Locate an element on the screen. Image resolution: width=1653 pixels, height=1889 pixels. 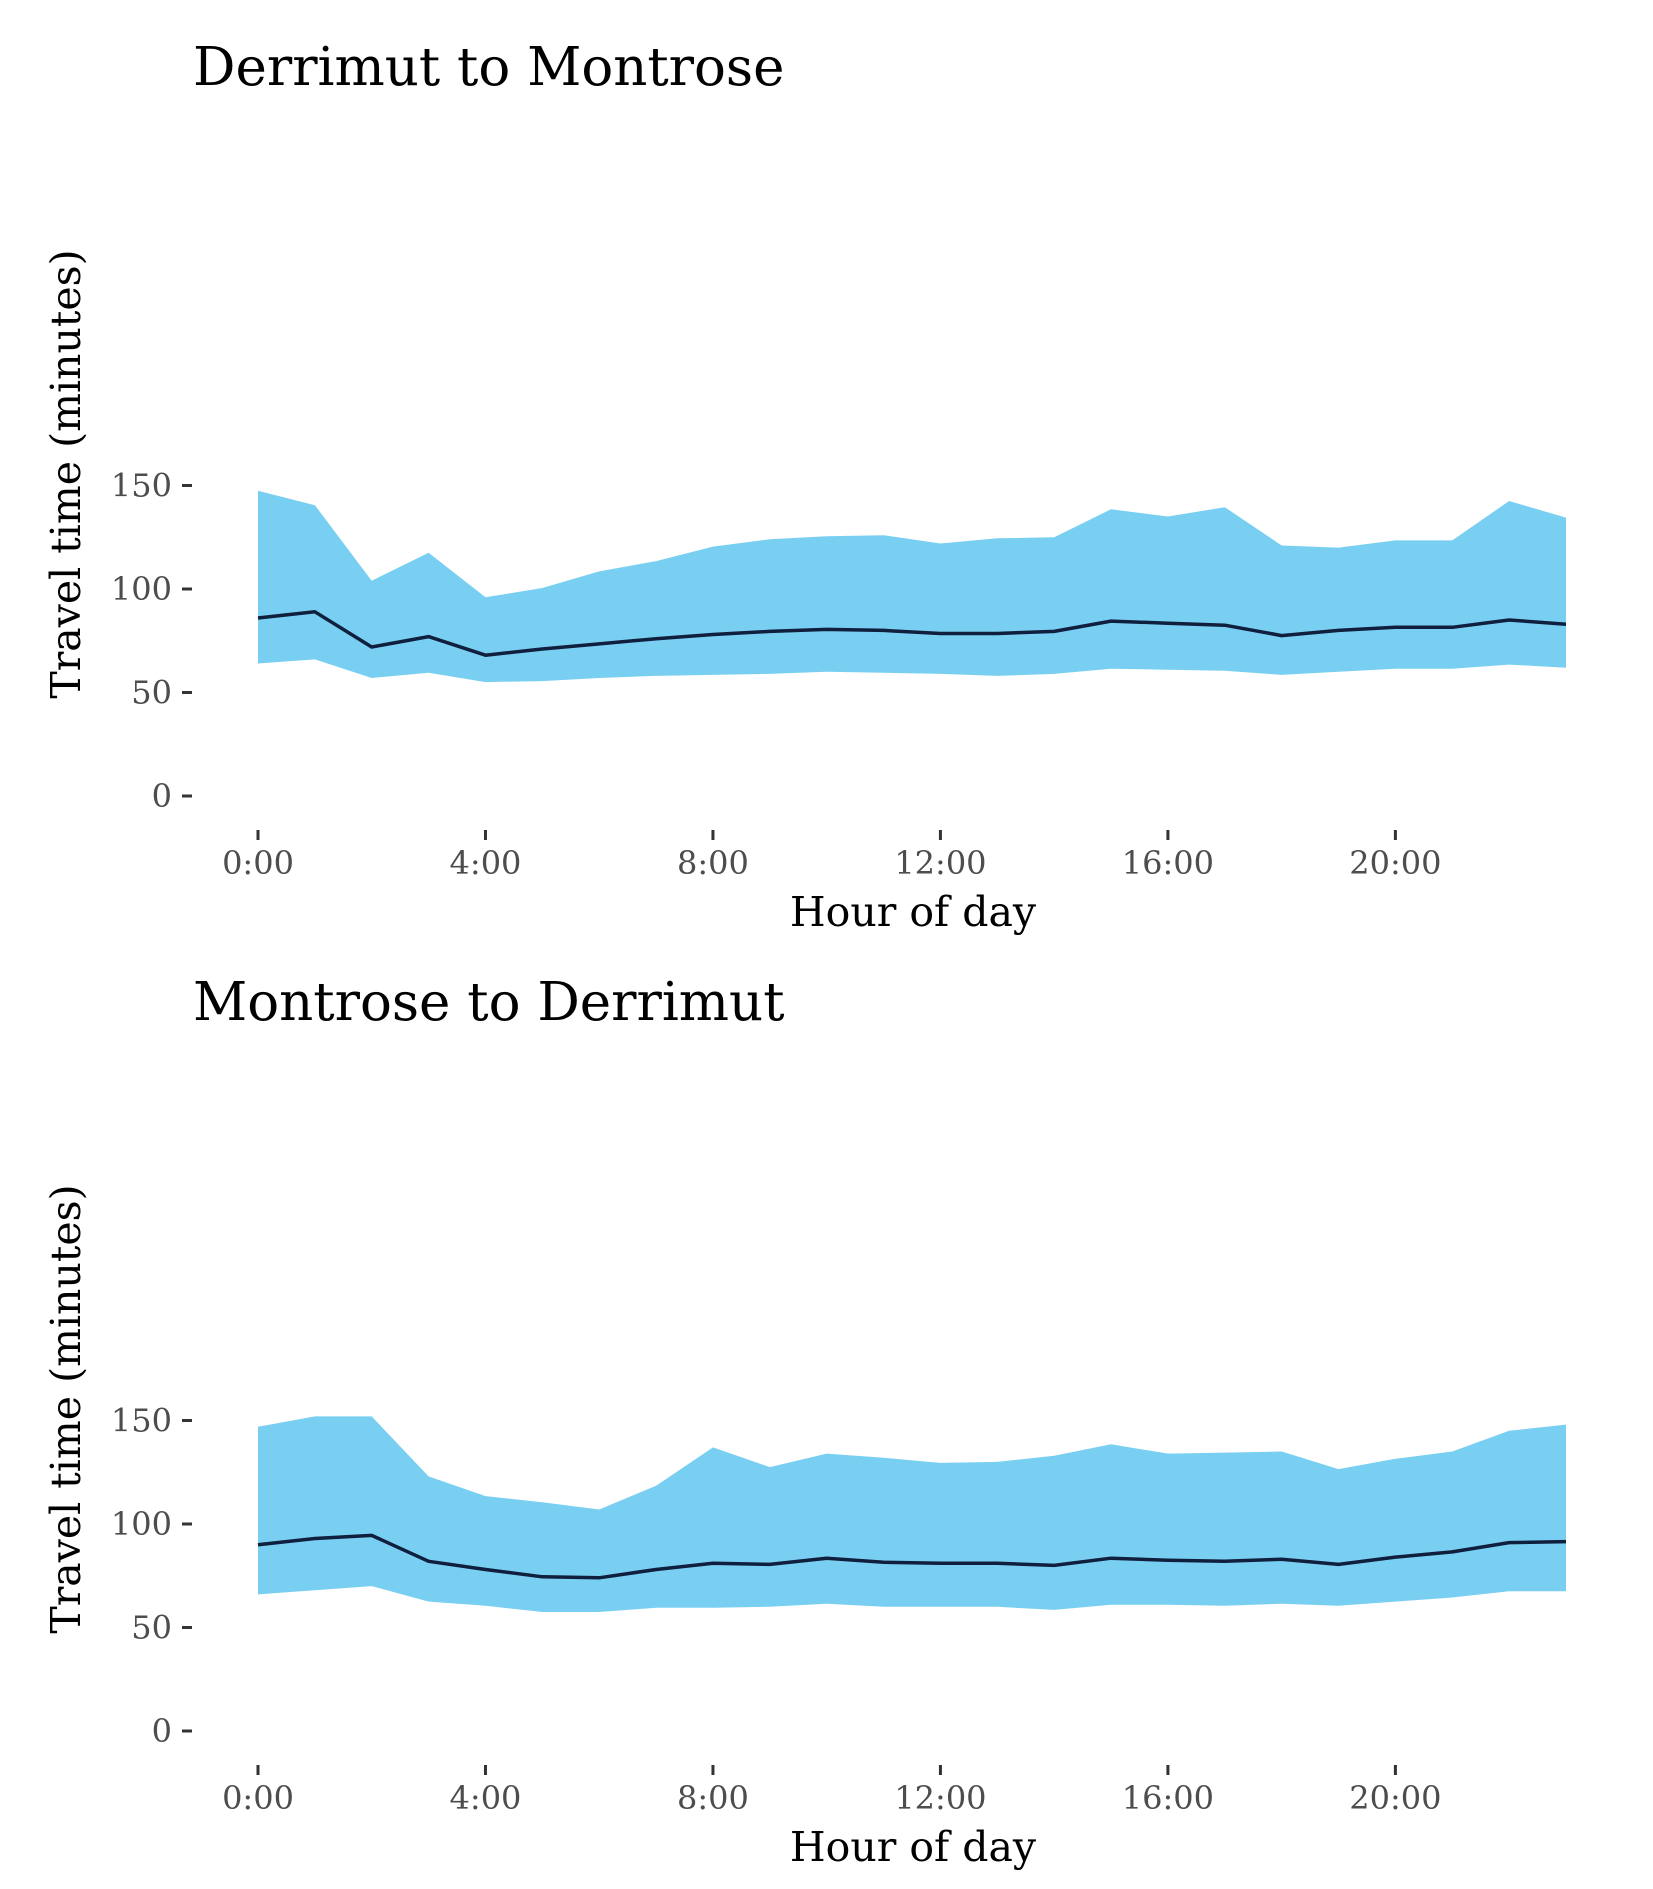
chart-title: Montrose to Derrimut is located at coordinates (489, 1002).